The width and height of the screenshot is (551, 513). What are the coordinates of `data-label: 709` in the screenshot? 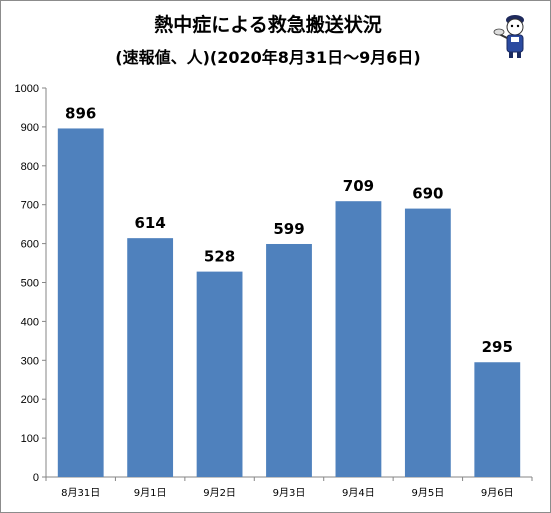 It's located at (358, 186).